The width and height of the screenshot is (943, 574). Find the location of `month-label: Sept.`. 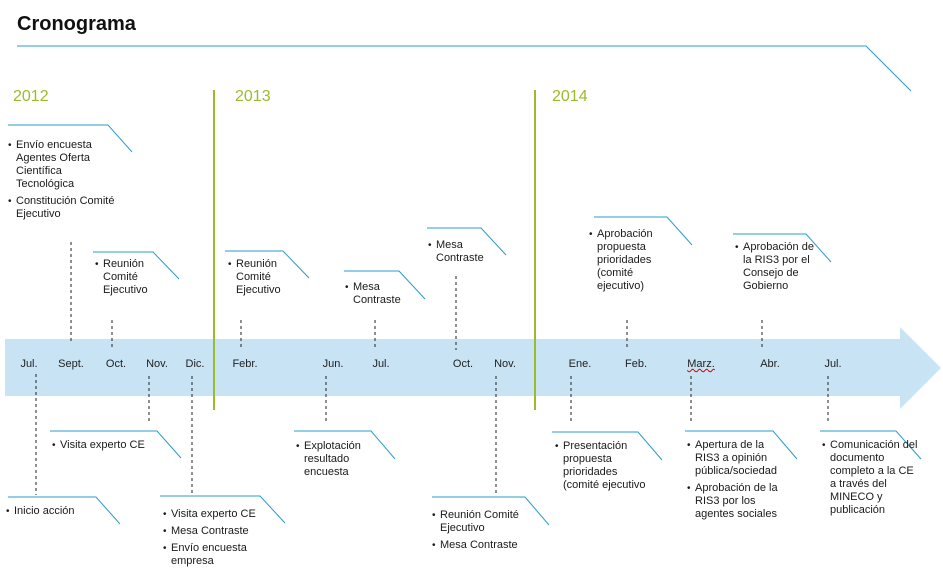

month-label: Sept. is located at coordinates (71, 364).